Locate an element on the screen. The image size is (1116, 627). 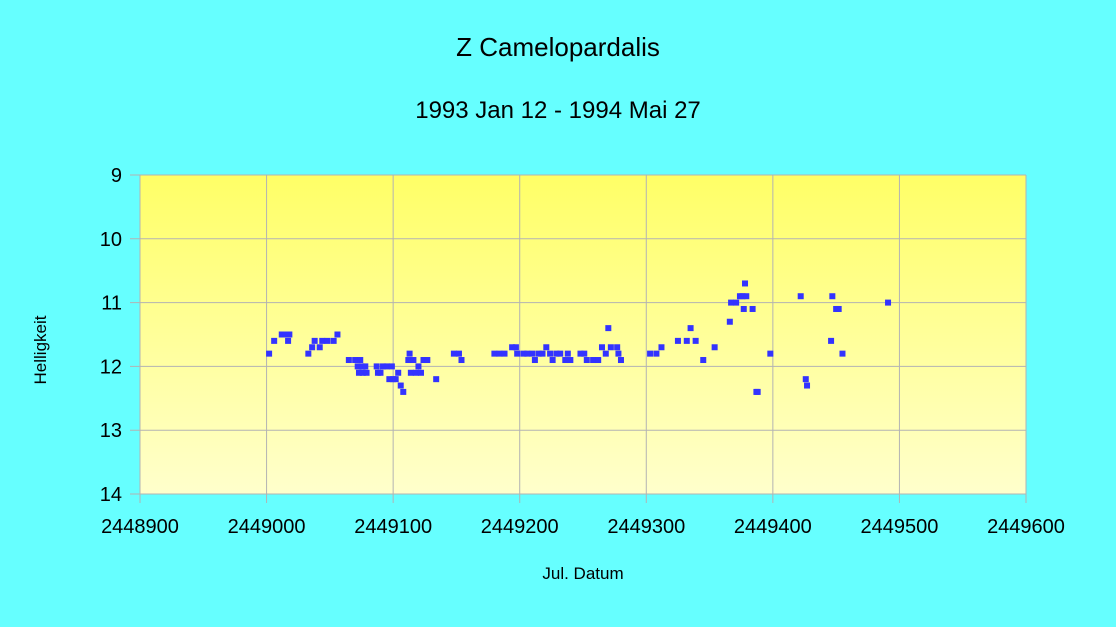
y-tick-label: 10 is located at coordinates (111, 240).